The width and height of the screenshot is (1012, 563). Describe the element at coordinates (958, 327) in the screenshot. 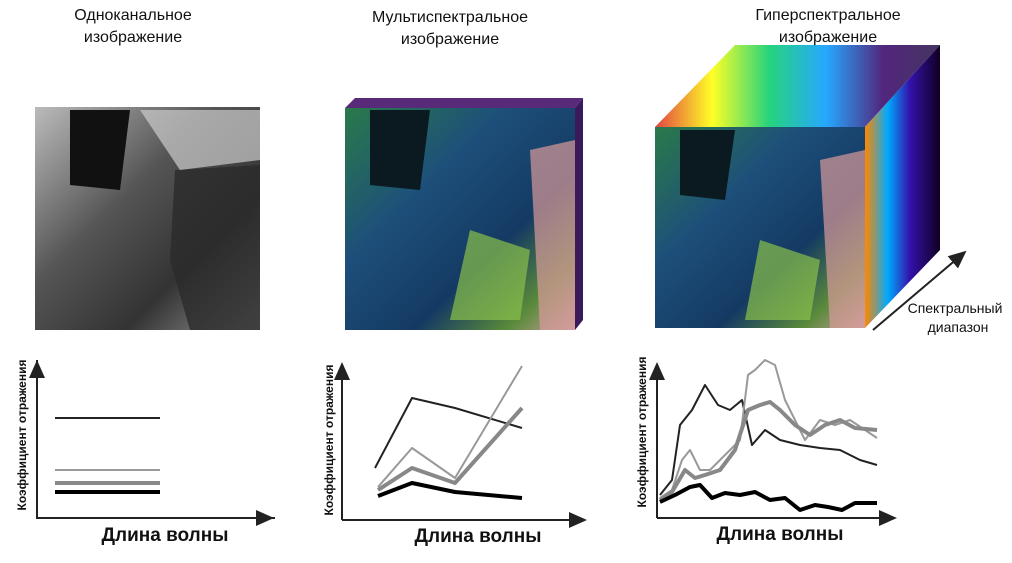

I see `annotation-line: диапазон` at that location.